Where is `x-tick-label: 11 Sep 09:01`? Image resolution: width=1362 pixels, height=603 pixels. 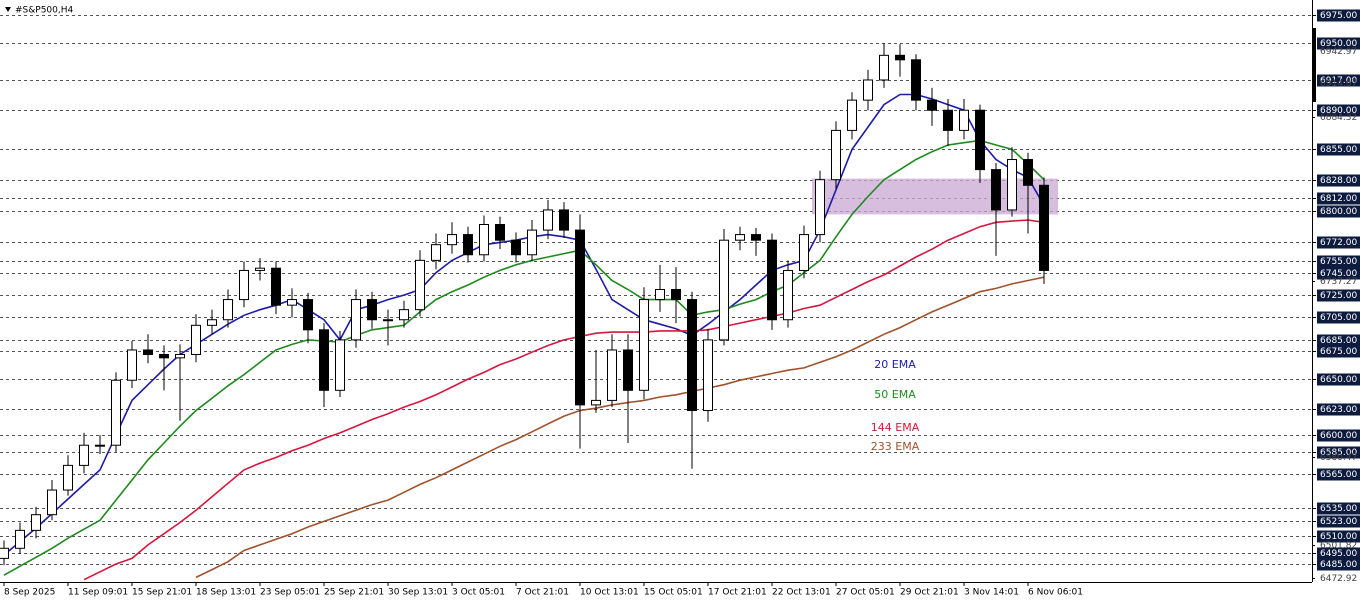 x-tick-label: 11 Sep 09:01 is located at coordinates (98, 593).